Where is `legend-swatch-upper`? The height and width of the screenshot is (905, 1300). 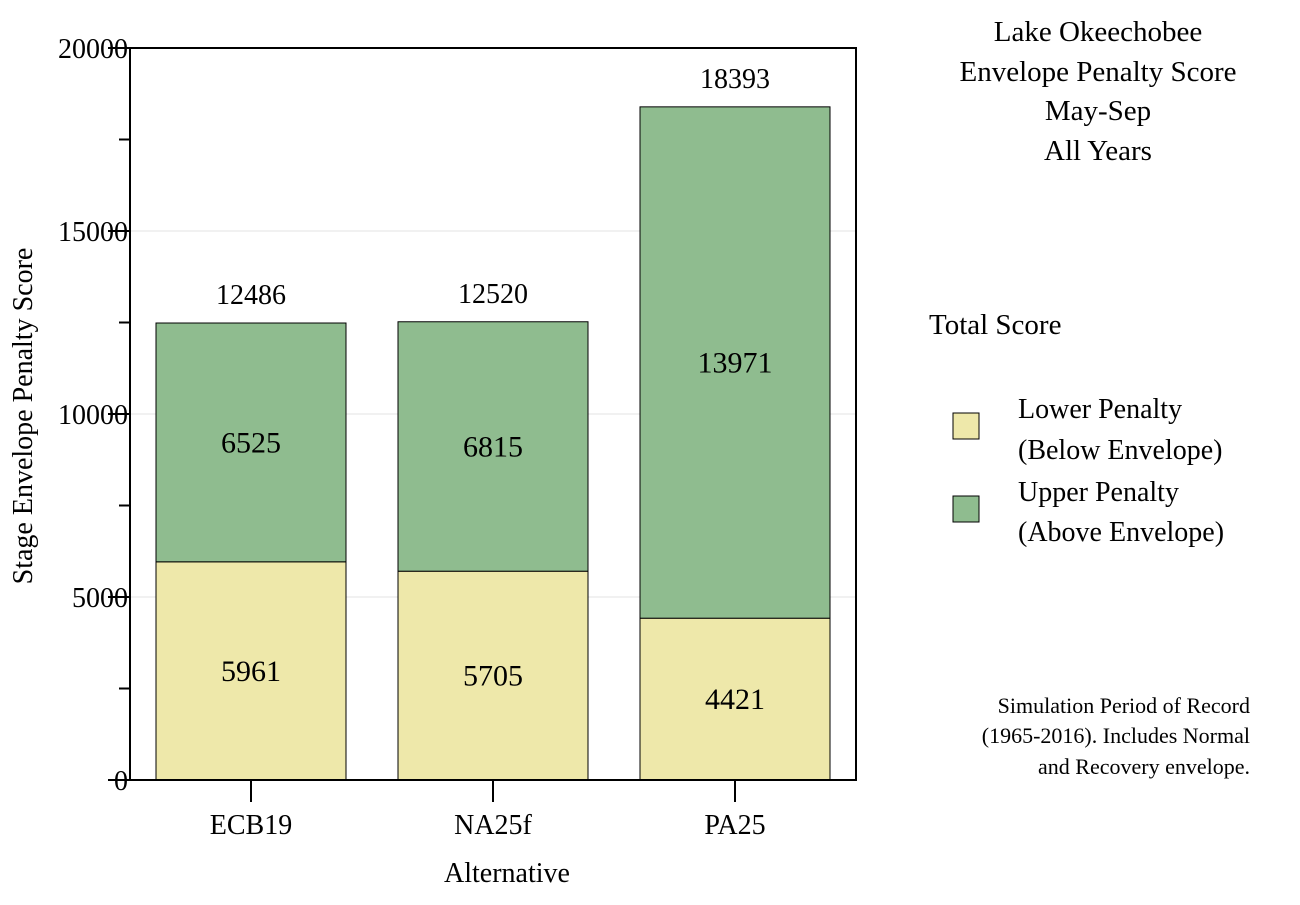 legend-swatch-upper is located at coordinates (966, 509).